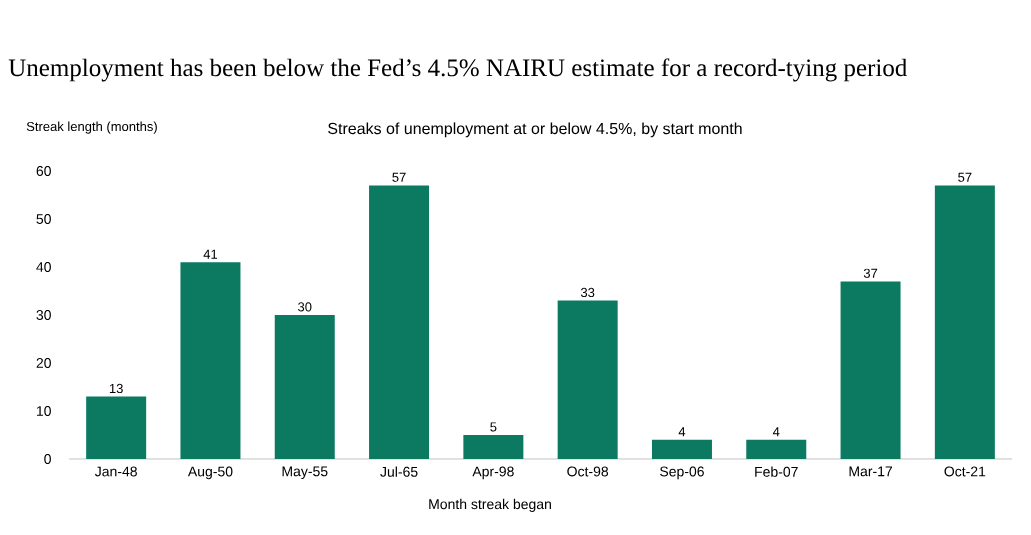 The width and height of the screenshot is (1031, 535). I want to click on x-tick-label: Mar-17, so click(871, 471).